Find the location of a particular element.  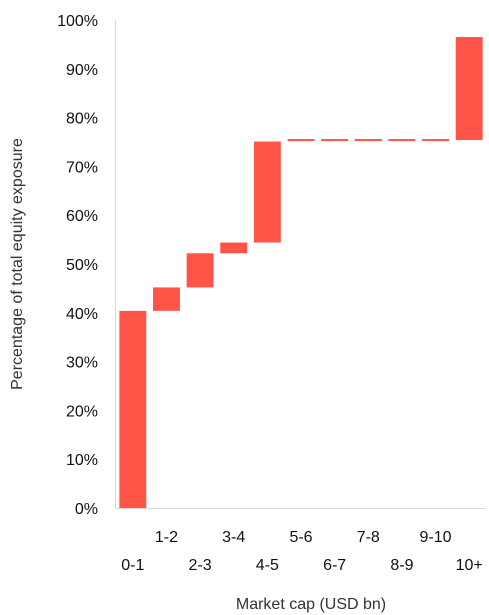

x-tick-label: 3-4 is located at coordinates (233, 537).